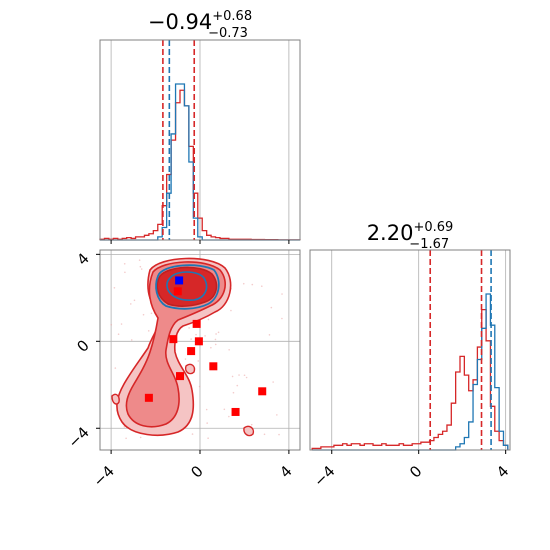 This screenshot has width=550, height=550. I want to click on blue-marker, so click(179, 280).